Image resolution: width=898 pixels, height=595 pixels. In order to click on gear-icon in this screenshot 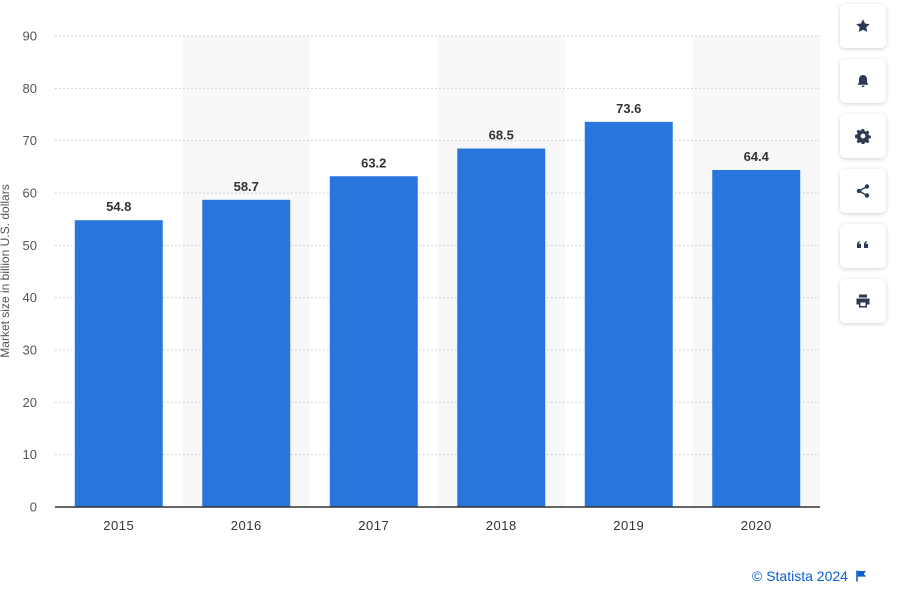, I will do `click(863, 136)`.